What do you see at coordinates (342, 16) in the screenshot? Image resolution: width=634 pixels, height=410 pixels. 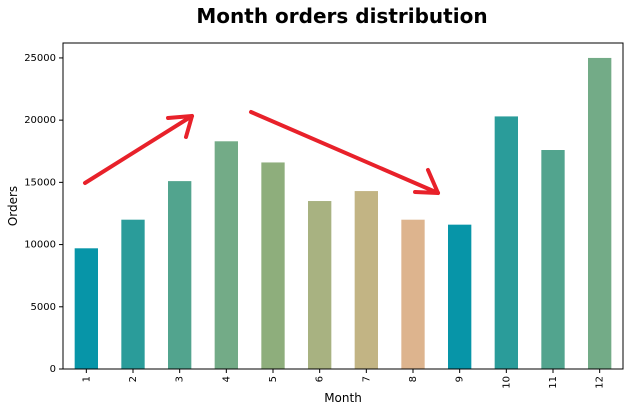 I see `chart-title: Month orders distribution` at bounding box center [342, 16].